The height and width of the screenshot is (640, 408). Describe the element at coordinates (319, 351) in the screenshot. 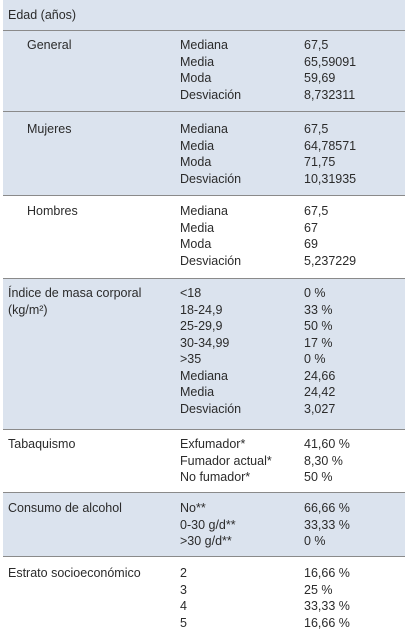

I see `bmi-stat-values: 0 % 33 % 50 % 17 % 0 % 24,66 24,42 3,027` at that location.